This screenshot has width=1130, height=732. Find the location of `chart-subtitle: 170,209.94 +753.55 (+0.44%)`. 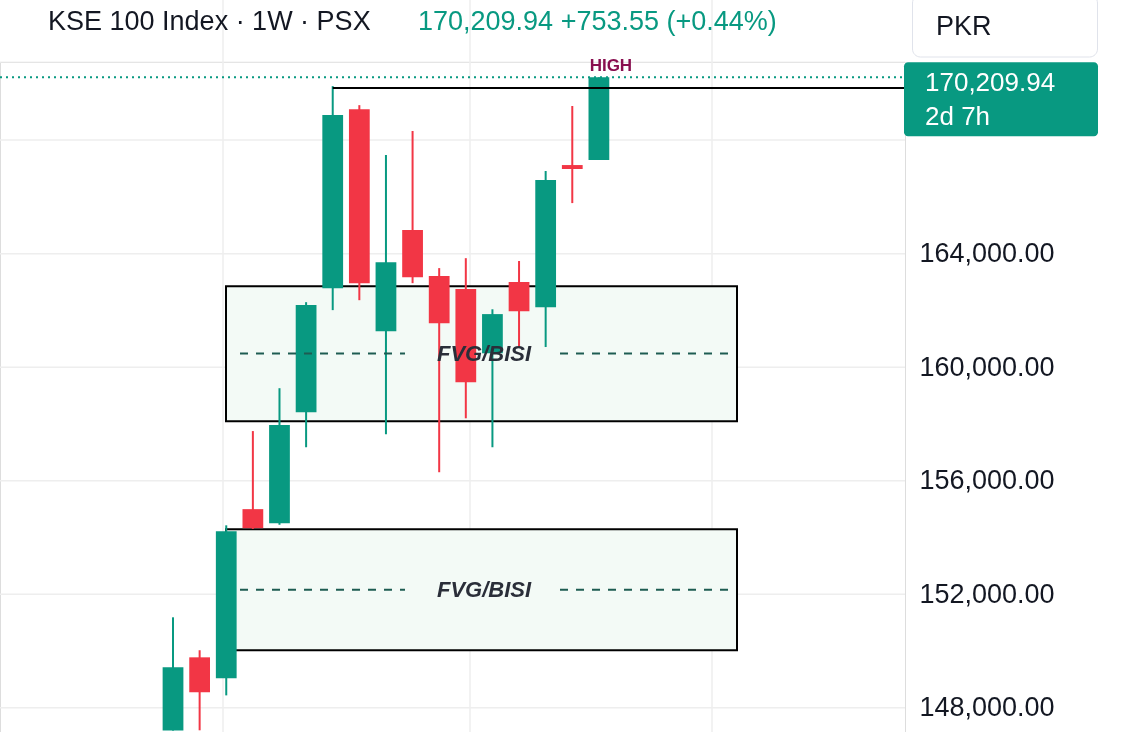

chart-subtitle: 170,209.94 +753.55 (+0.44%) is located at coordinates (597, 21).